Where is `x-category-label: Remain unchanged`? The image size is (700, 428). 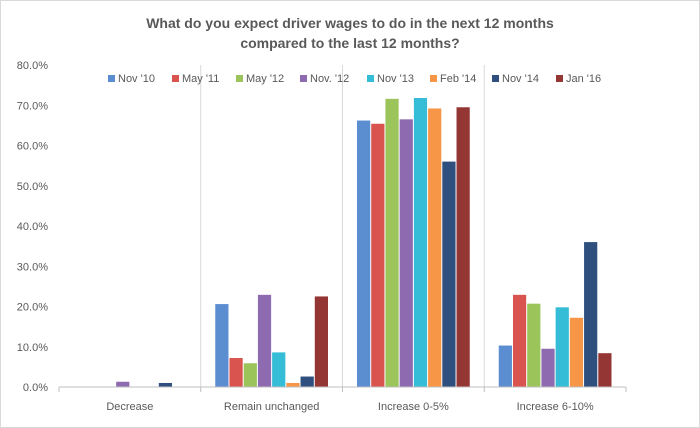 x-category-label: Remain unchanged is located at coordinates (271, 407).